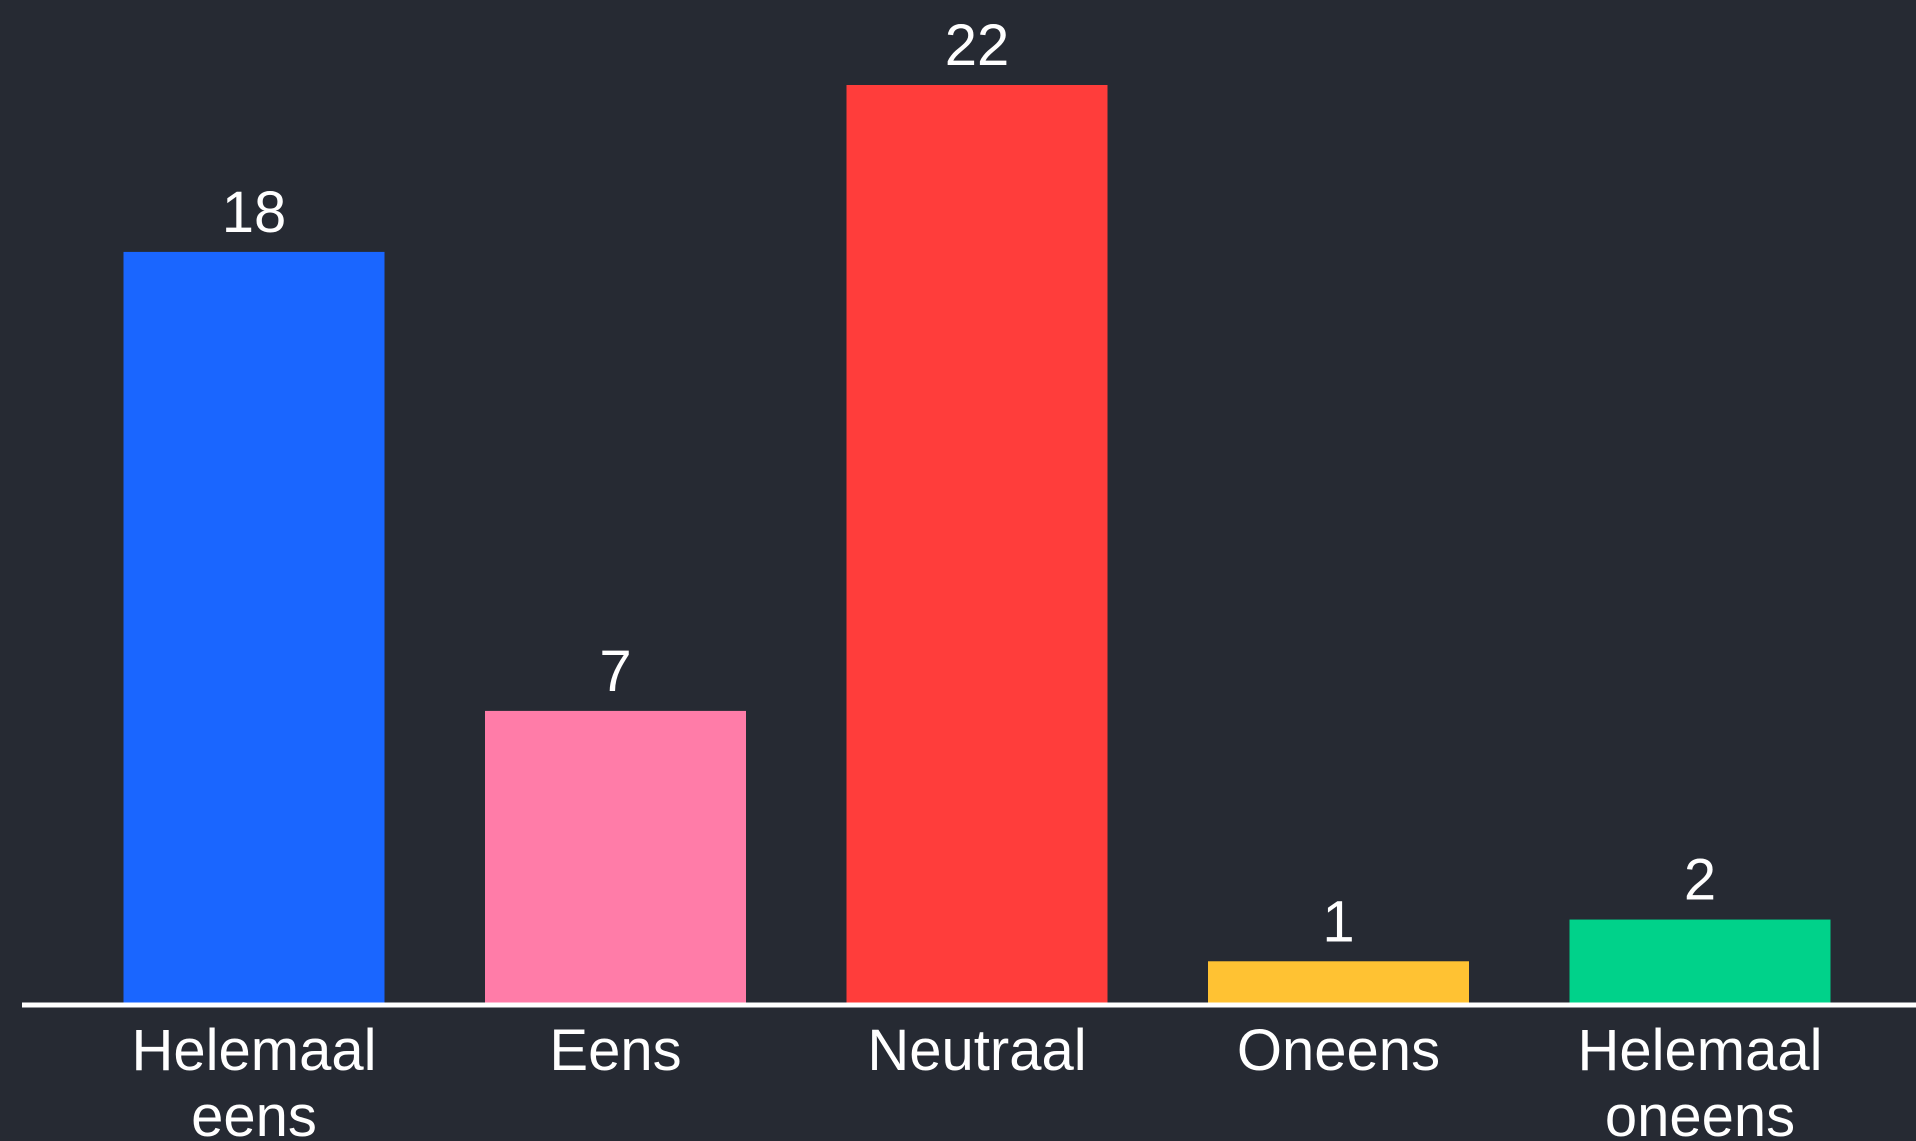 The width and height of the screenshot is (1916, 1141). I want to click on category-label-line: oneens, so click(1700, 1112).